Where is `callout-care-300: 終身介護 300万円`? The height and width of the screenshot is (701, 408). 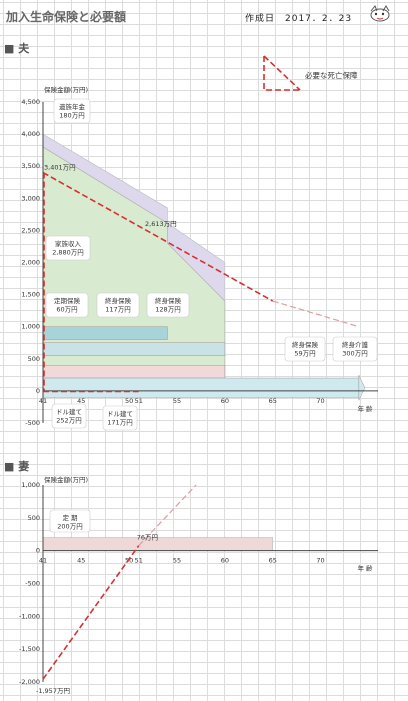
callout-care-300: 終身介護 300万円 is located at coordinates (355, 349).